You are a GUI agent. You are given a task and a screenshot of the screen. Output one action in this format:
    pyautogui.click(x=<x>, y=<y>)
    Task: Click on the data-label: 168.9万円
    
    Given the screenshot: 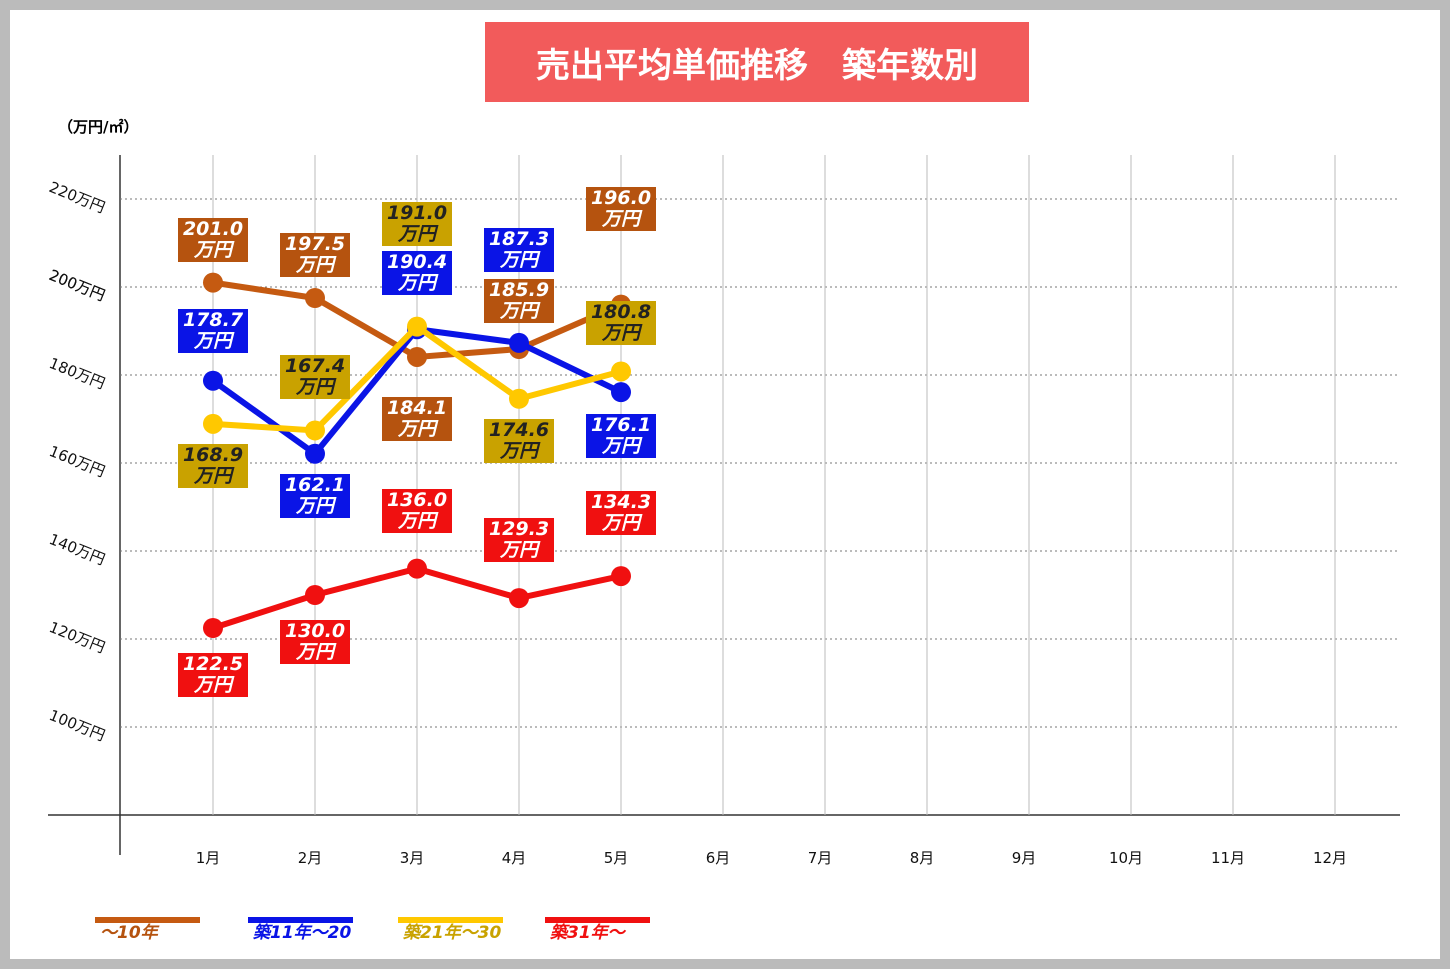 What is the action you would take?
    pyautogui.click(x=213, y=465)
    